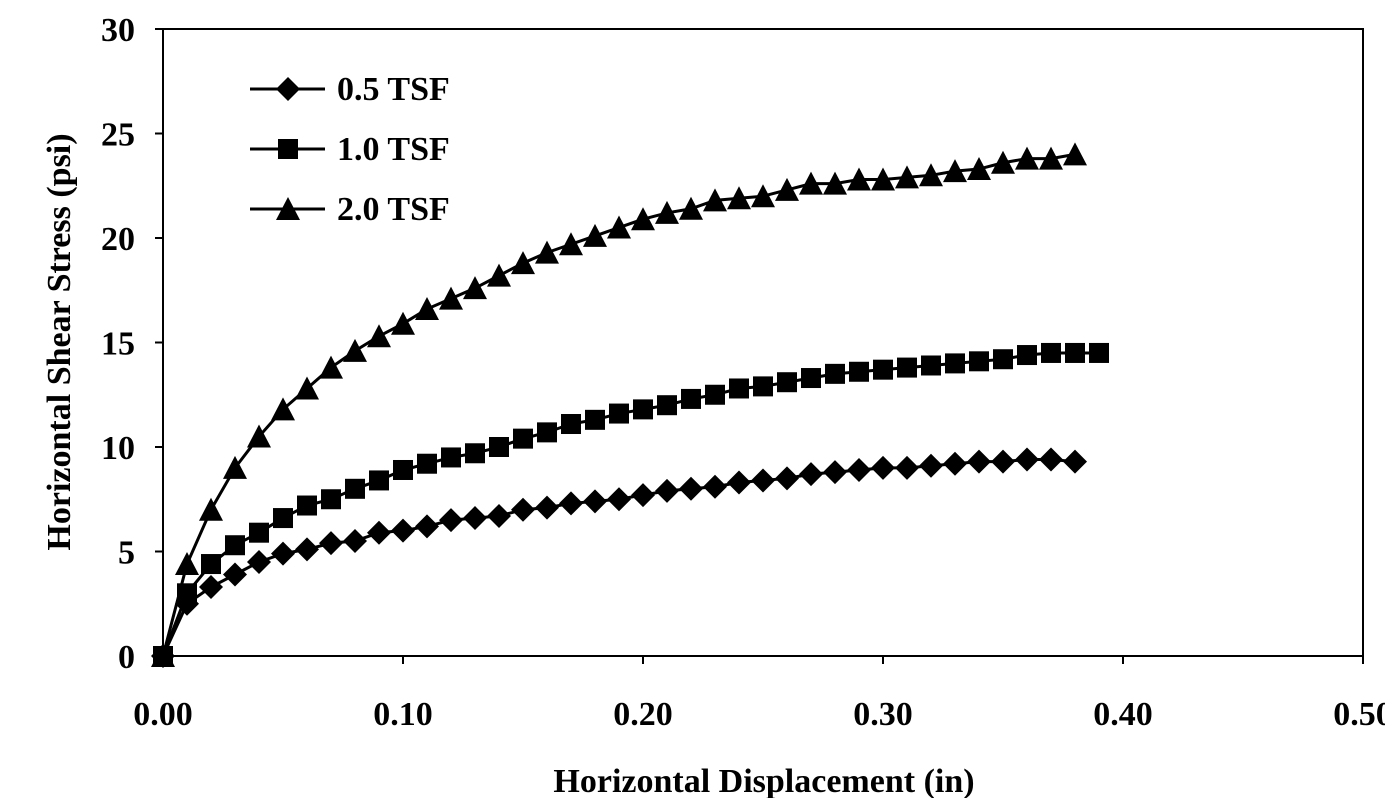  I want to click on x-tick-label: 0.30, so click(883, 714).